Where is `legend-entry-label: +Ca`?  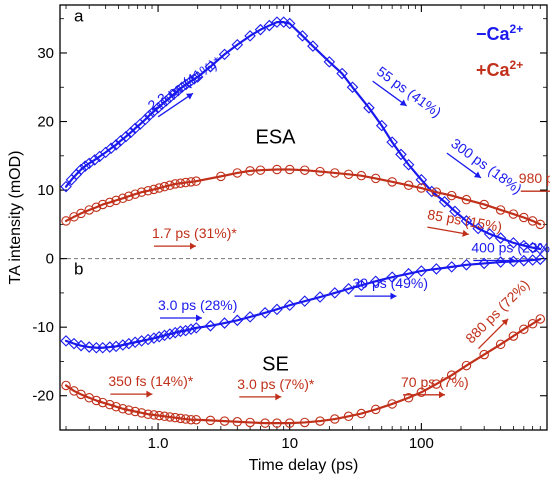
legend-entry-label: +Ca is located at coordinates (493, 70).